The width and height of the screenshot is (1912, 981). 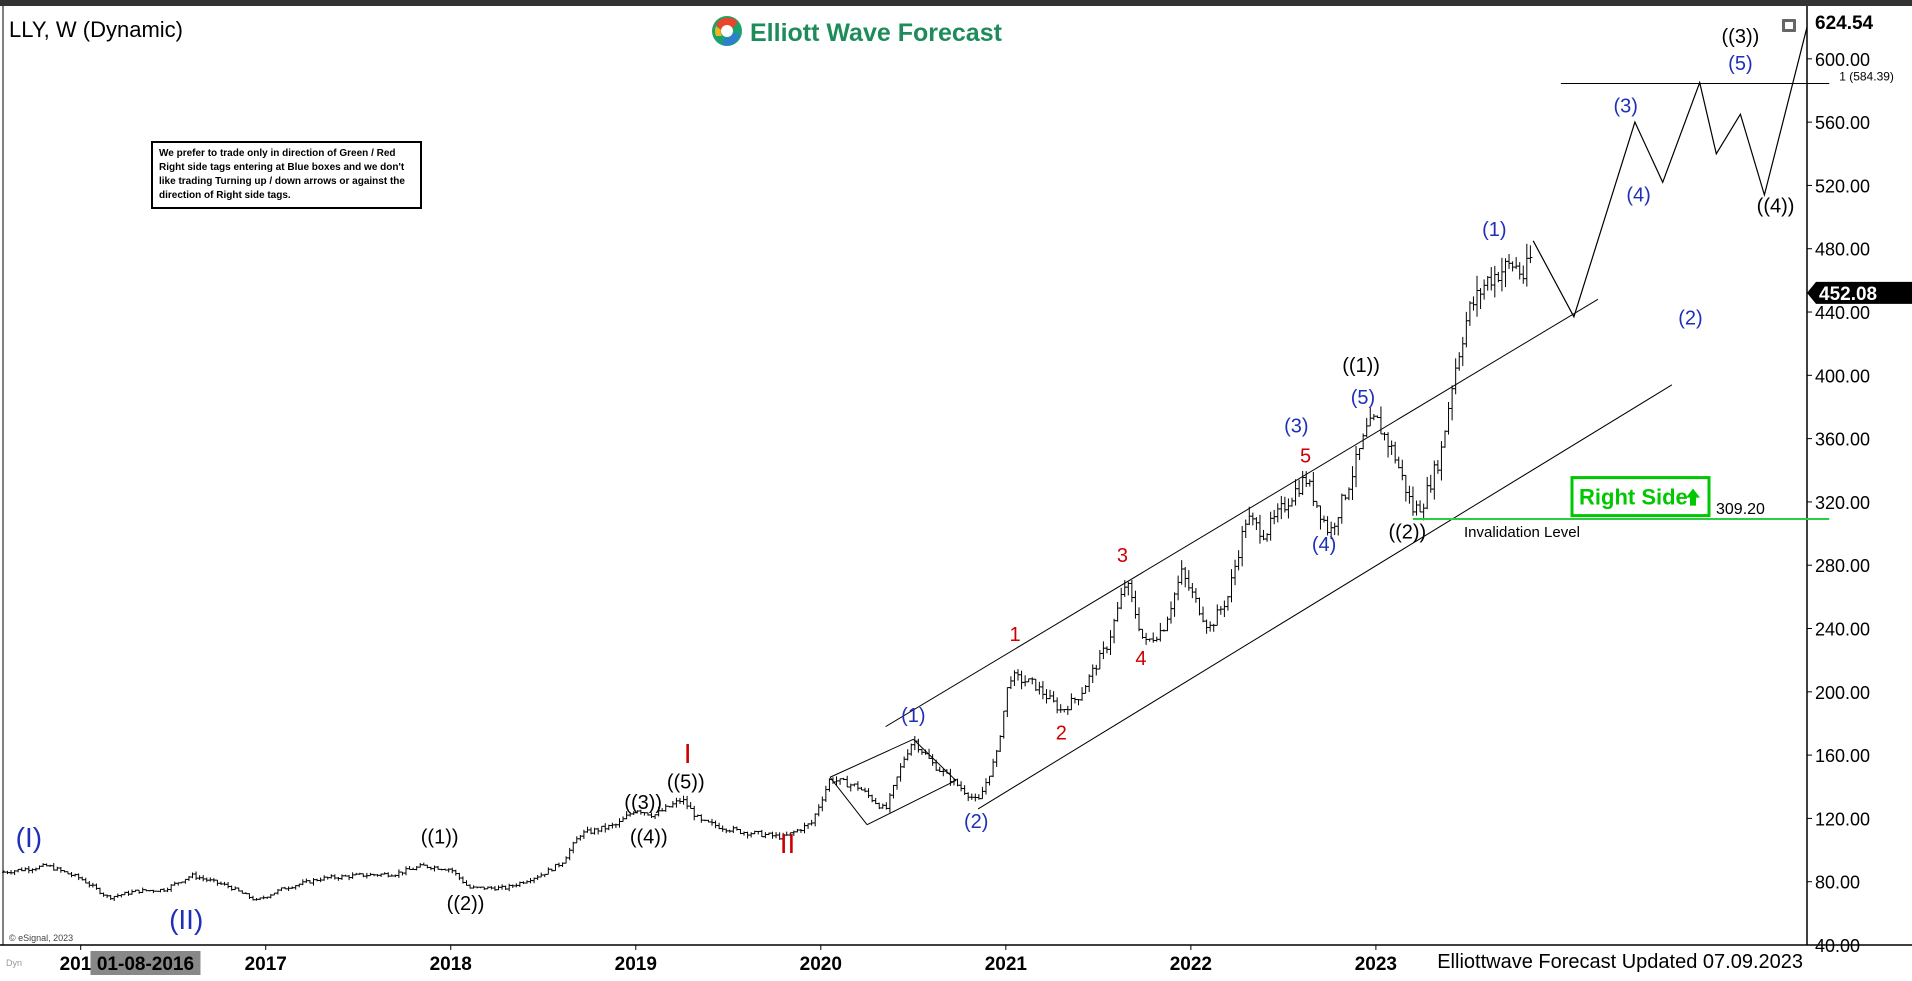 I want to click on x-tick-label-1: 2017, so click(x=266, y=964).